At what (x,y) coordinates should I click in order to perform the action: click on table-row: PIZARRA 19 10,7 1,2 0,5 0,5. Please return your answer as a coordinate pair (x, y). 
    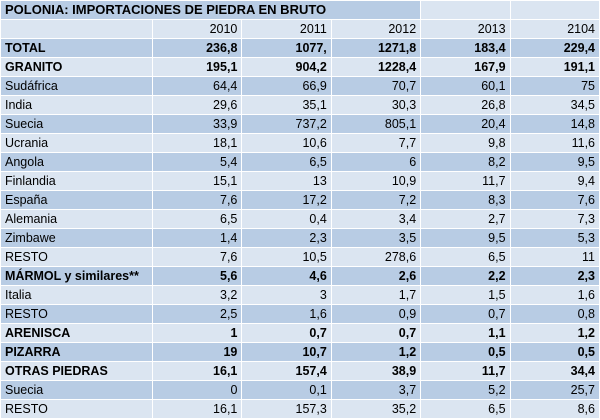
    Looking at the image, I should click on (300, 352).